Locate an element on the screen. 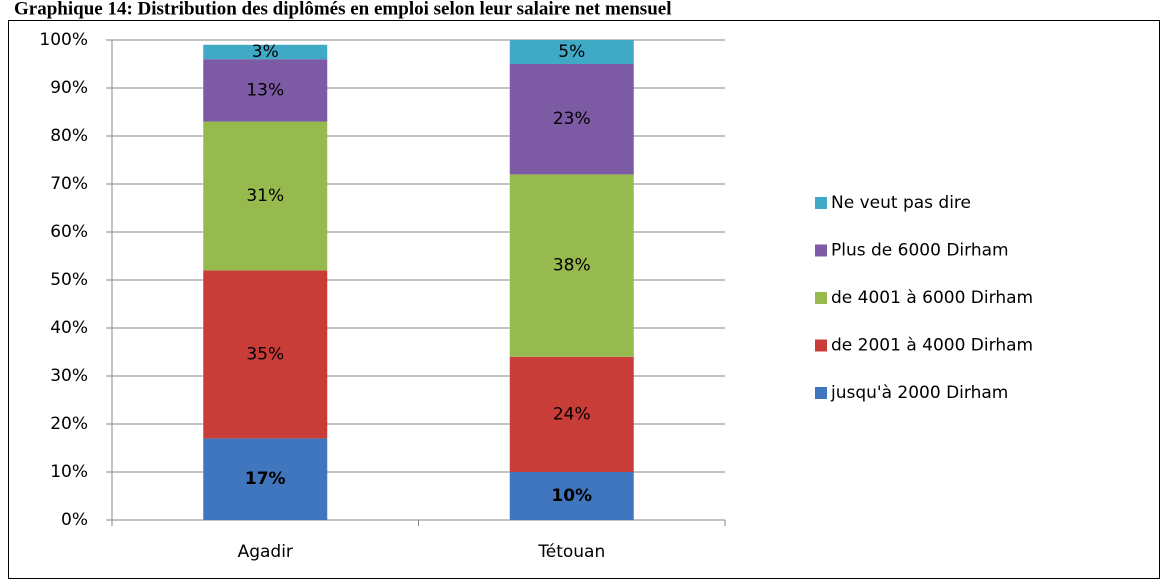 This screenshot has height=579, width=1168. data-label: 3% is located at coordinates (265, 52).